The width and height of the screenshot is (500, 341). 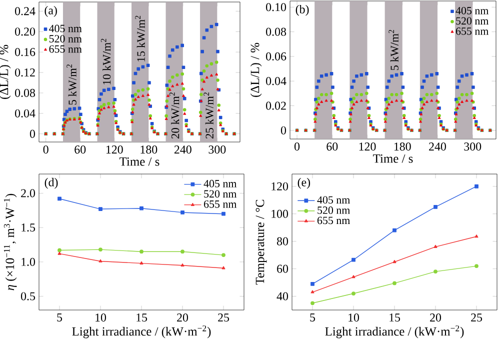 What do you see at coordinates (50, 11) in the screenshot?
I see `chart-title: (a)` at bounding box center [50, 11].